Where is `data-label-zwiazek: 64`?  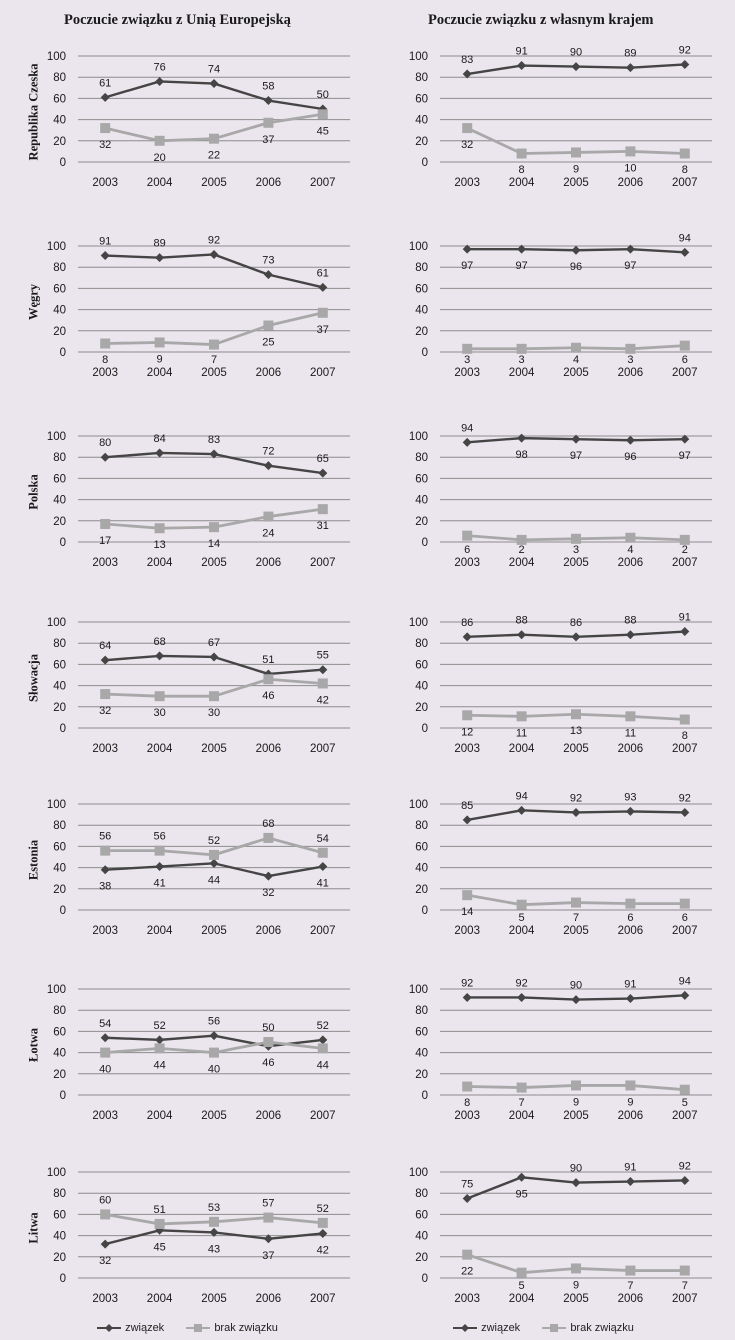 data-label-zwiazek: 64 is located at coordinates (105, 646).